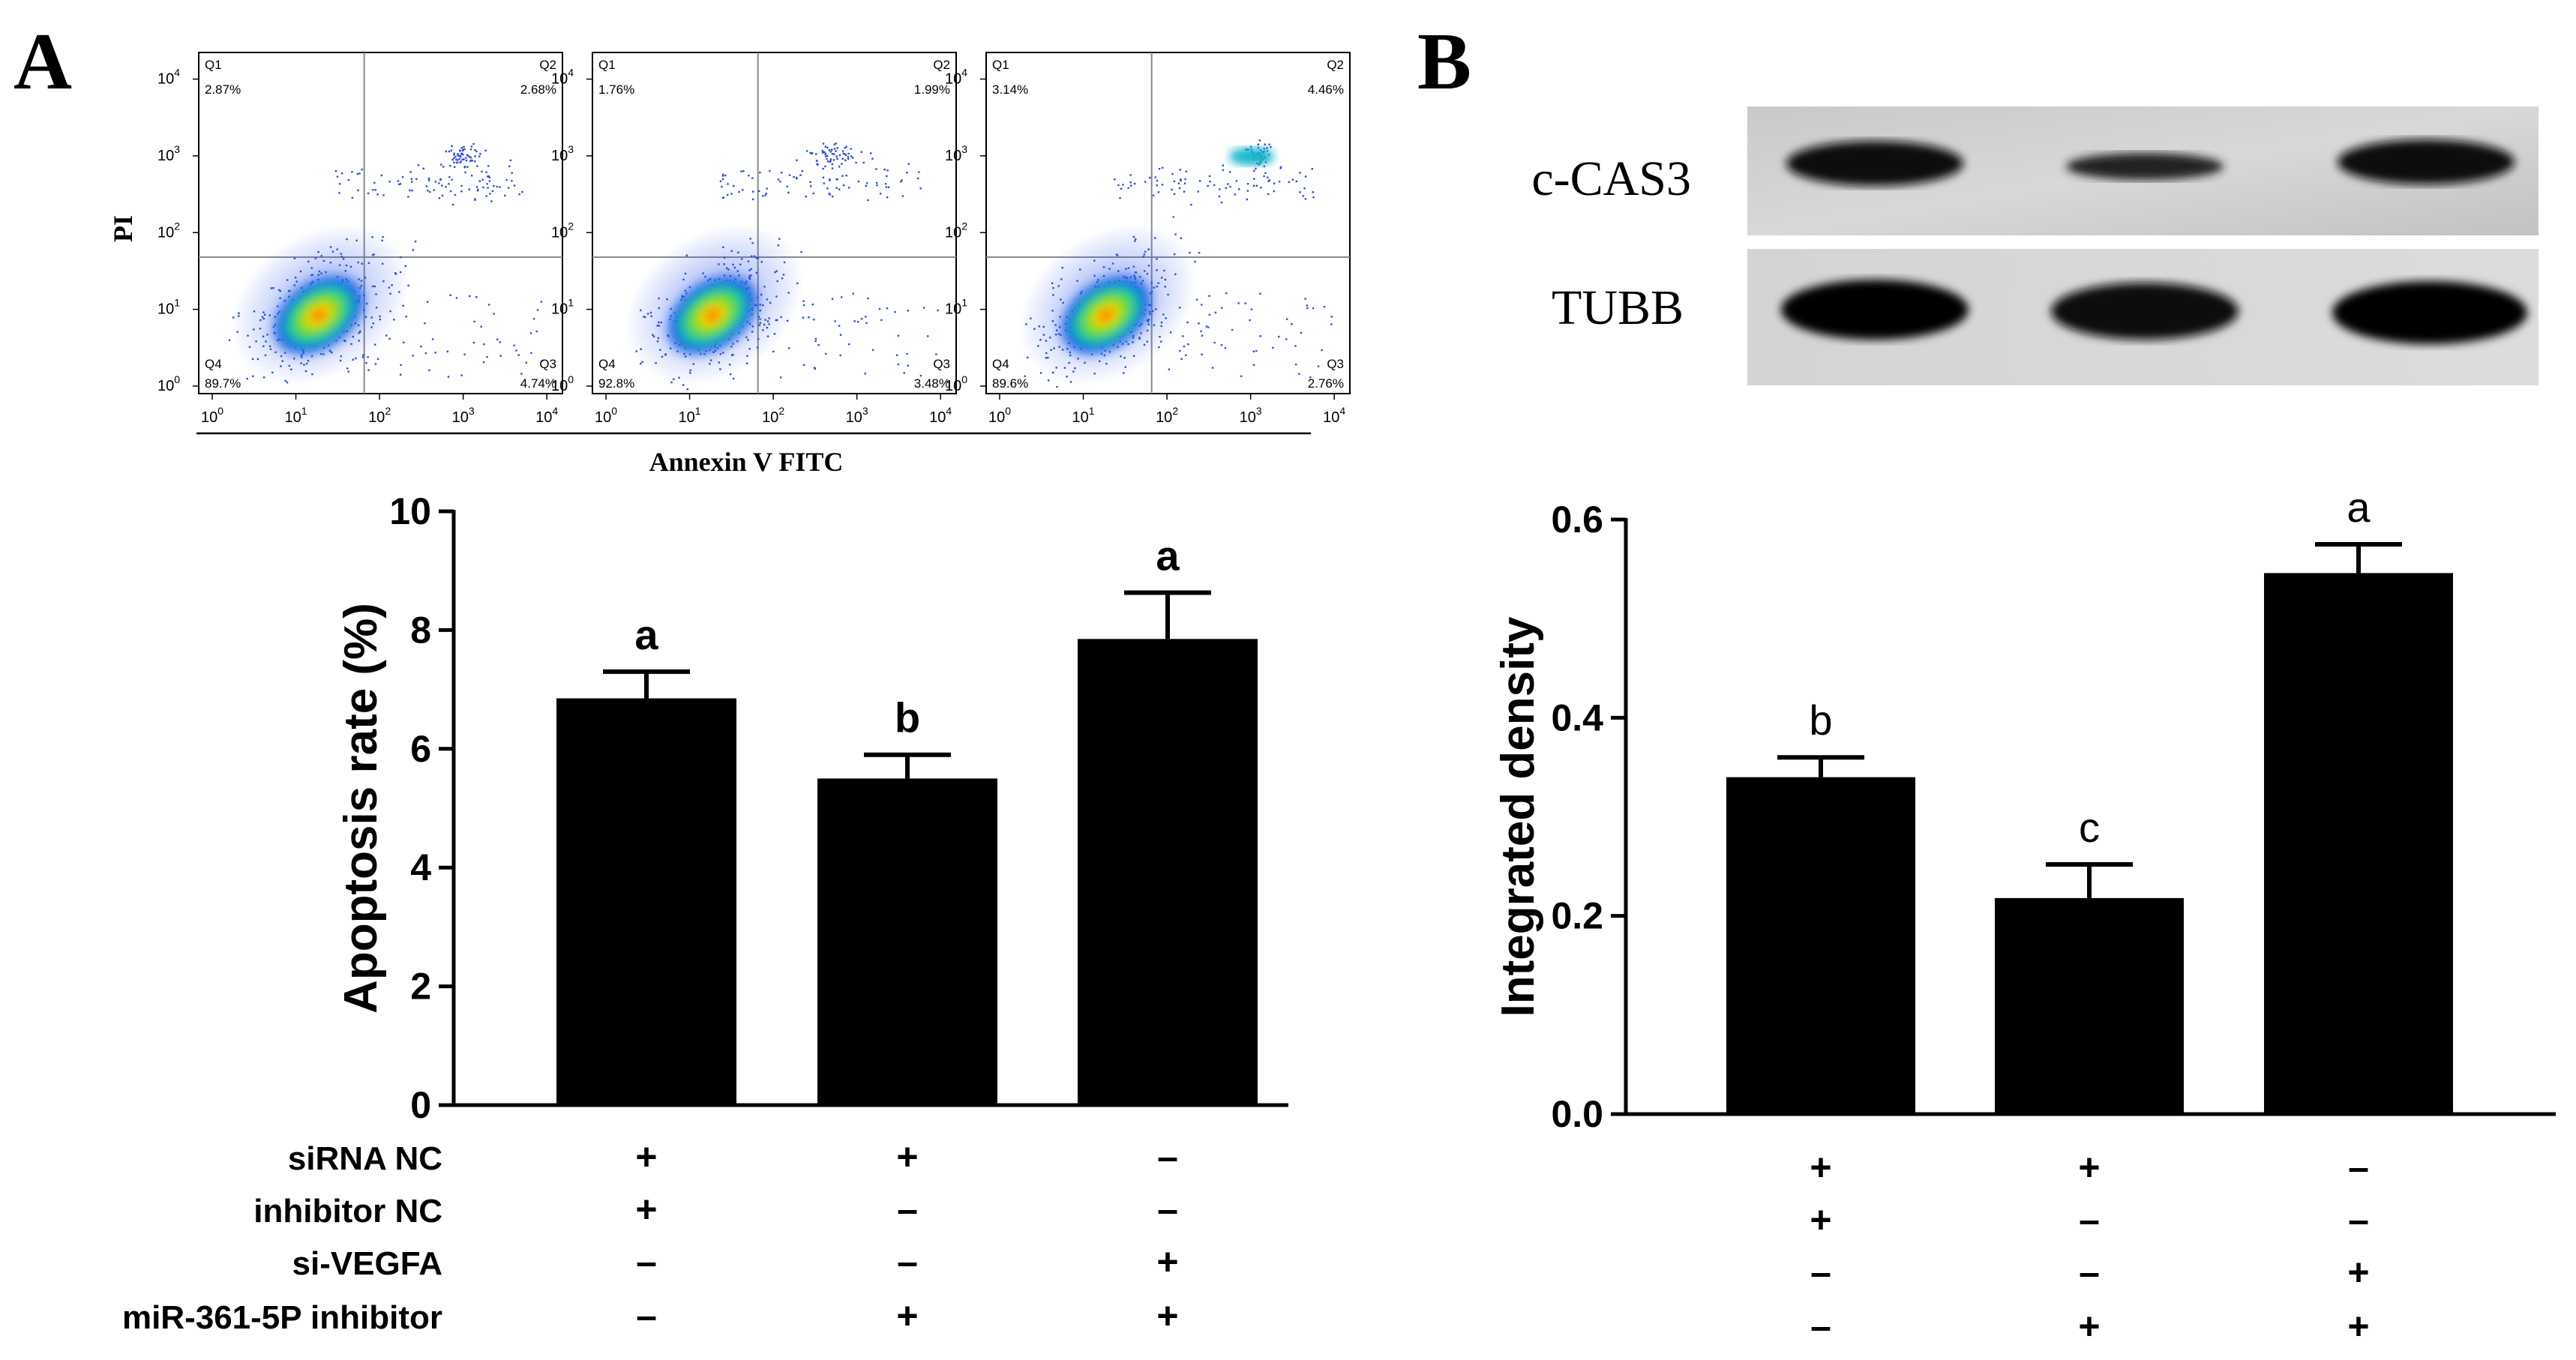  What do you see at coordinates (1092, 411) in the screenshot?
I see `tick-exponent: 1` at bounding box center [1092, 411].